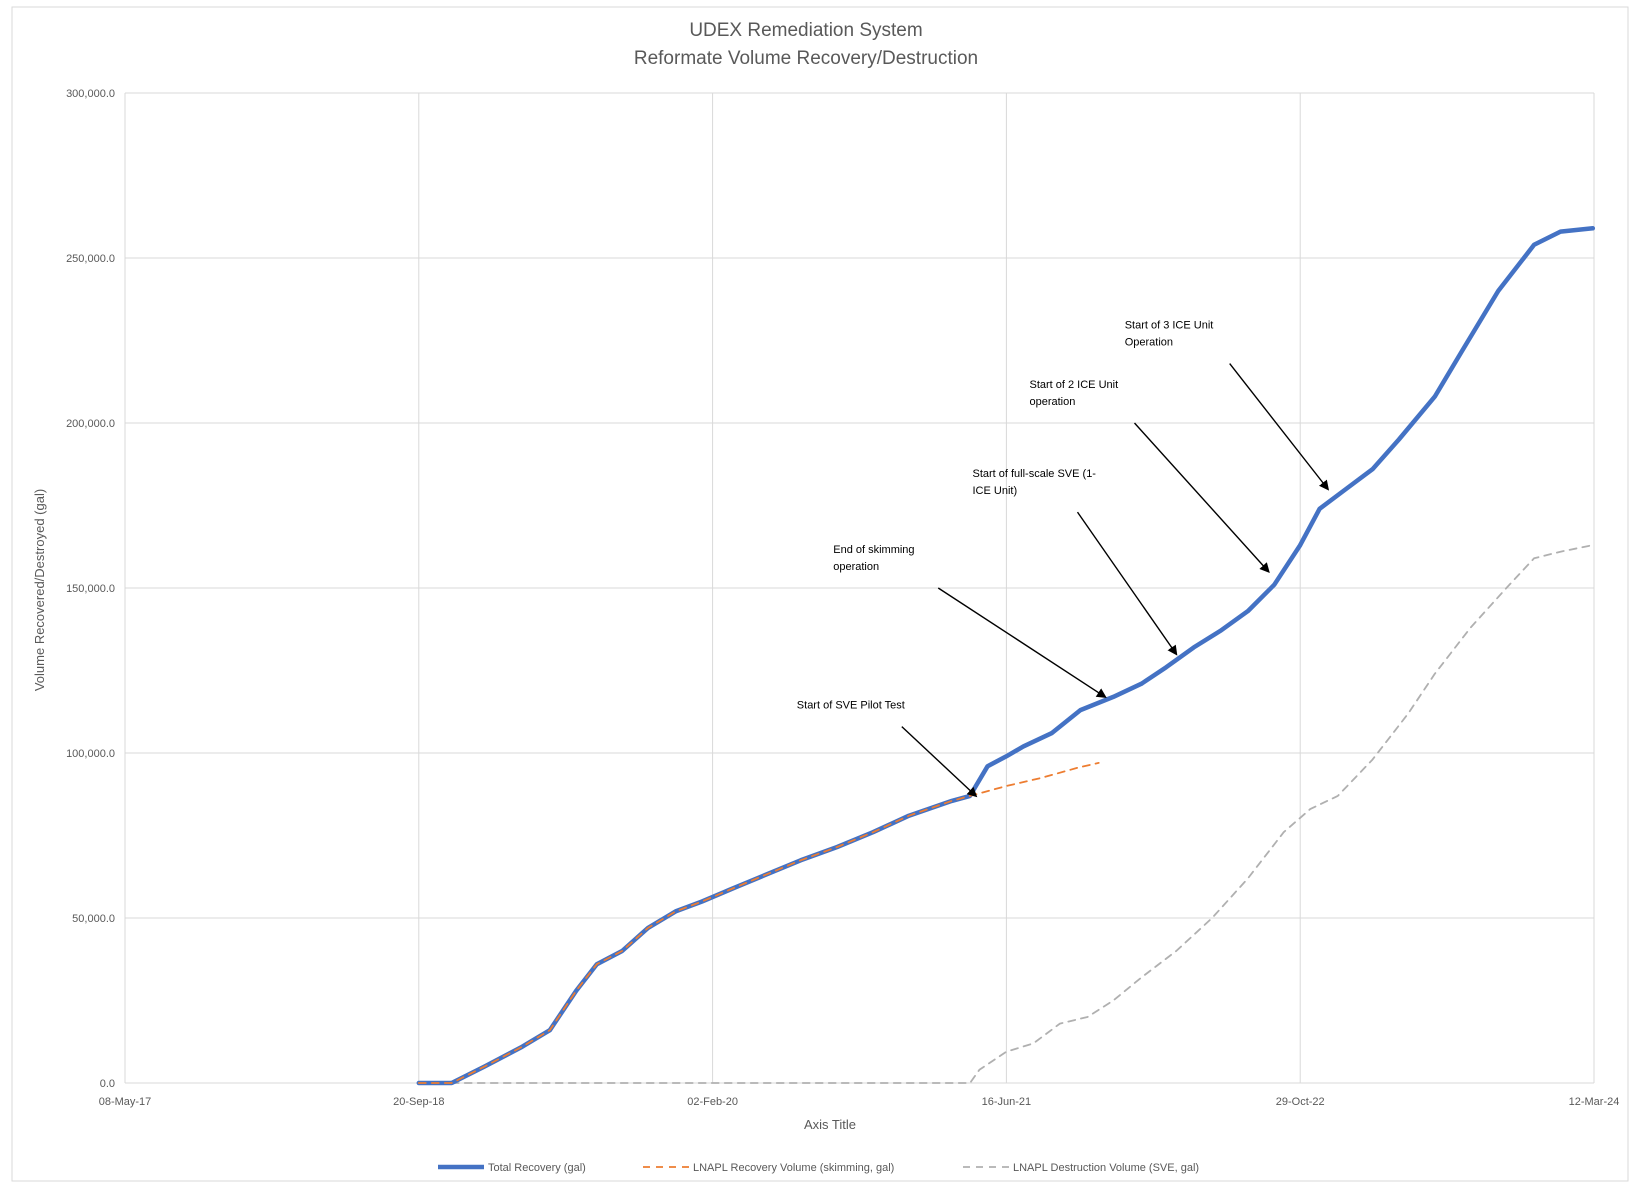  Describe the element at coordinates (39, 590) in the screenshot. I see `y-axis-label: Volume Recovered/Destroyed (gal)` at that location.